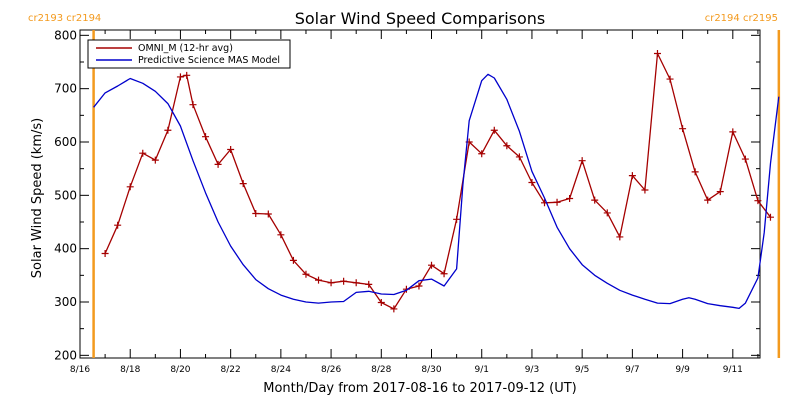  What do you see at coordinates (180, 370) in the screenshot?
I see `x-tick-label: 8/20` at bounding box center [180, 370].